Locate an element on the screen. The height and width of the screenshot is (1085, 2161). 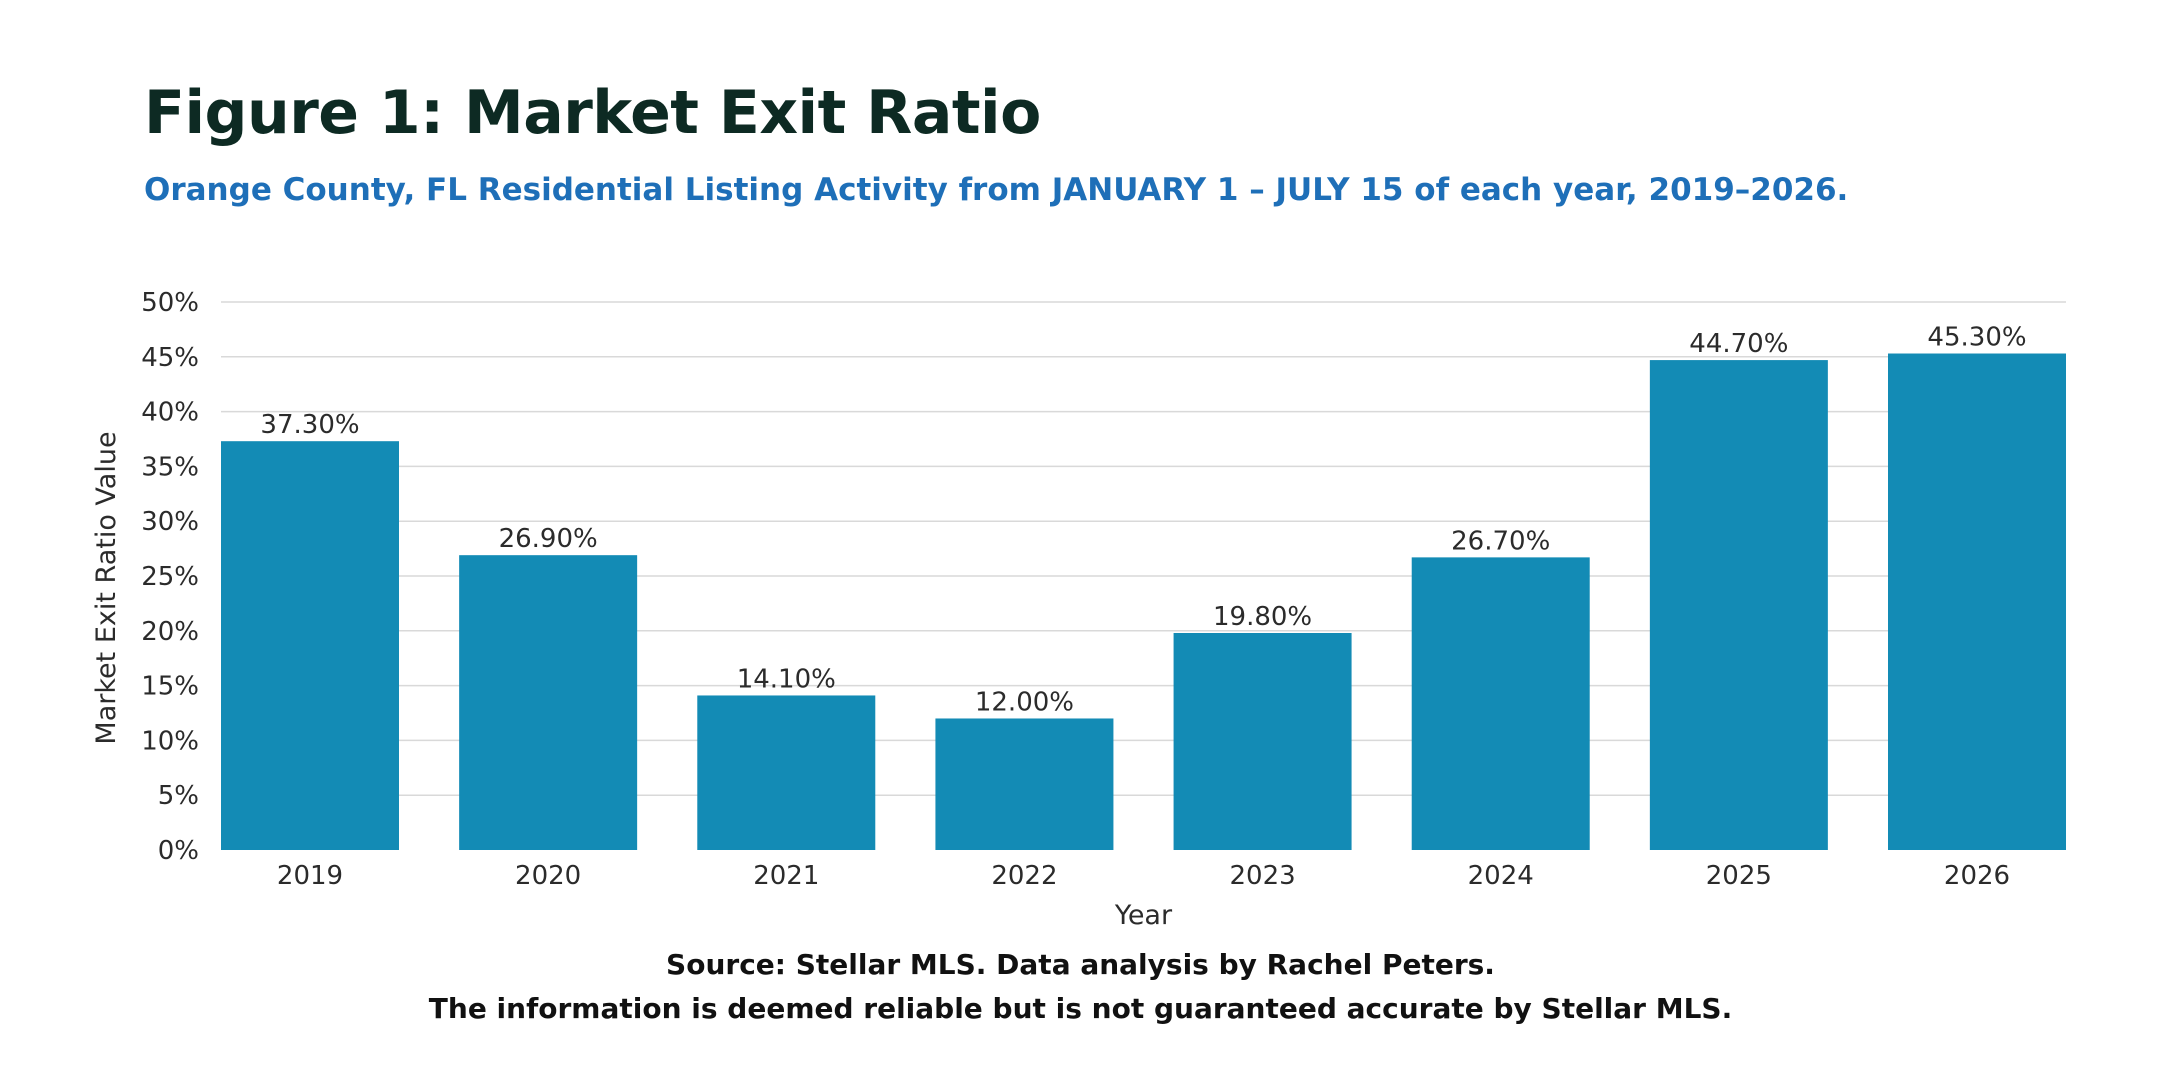
x-tick-label: 2021 is located at coordinates (786, 876).